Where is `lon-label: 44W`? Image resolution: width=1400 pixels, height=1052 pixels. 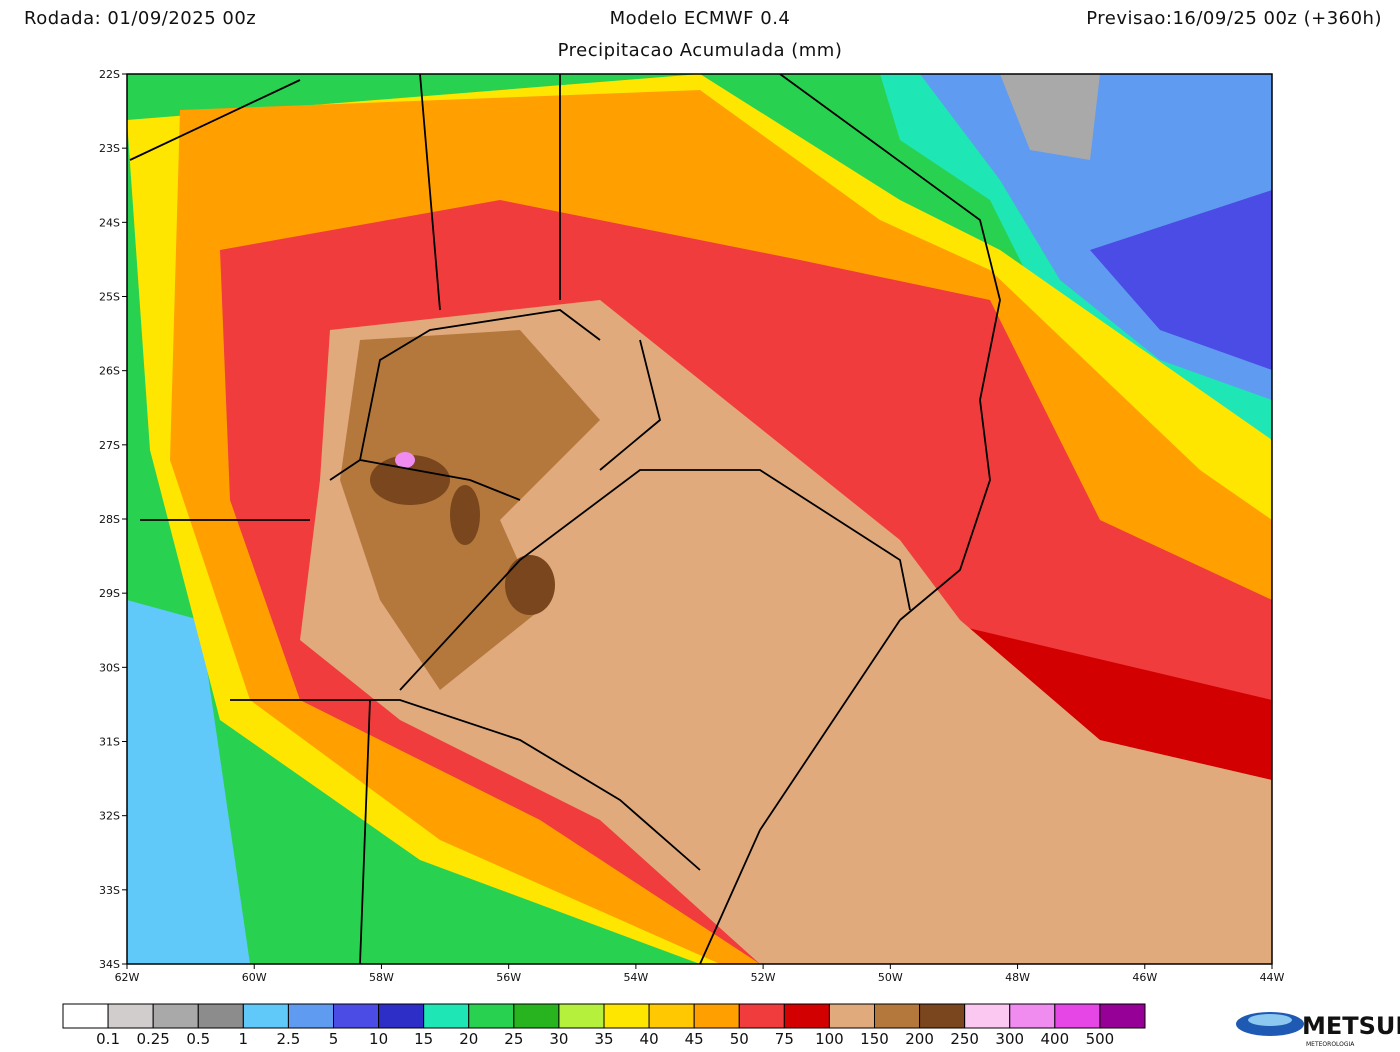 lon-label: 44W is located at coordinates (1272, 977).